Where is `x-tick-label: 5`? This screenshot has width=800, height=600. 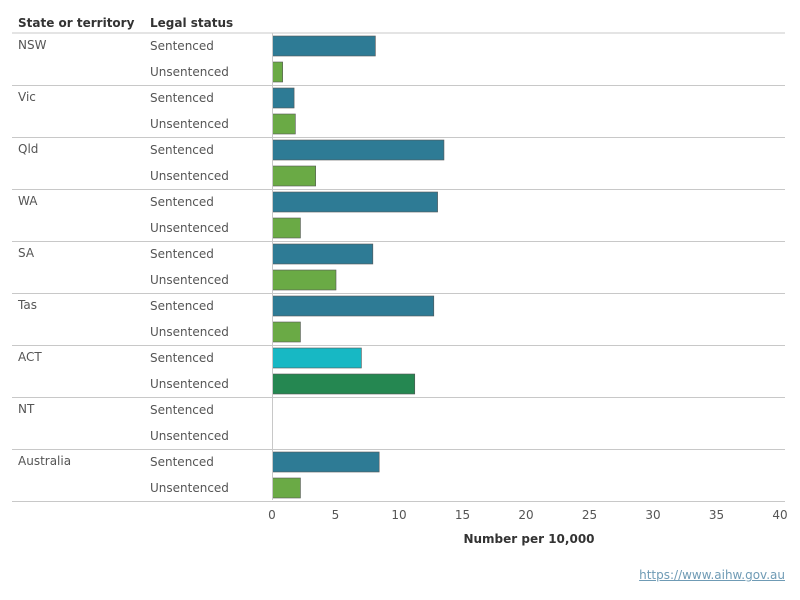
x-tick-label: 5 is located at coordinates (336, 515).